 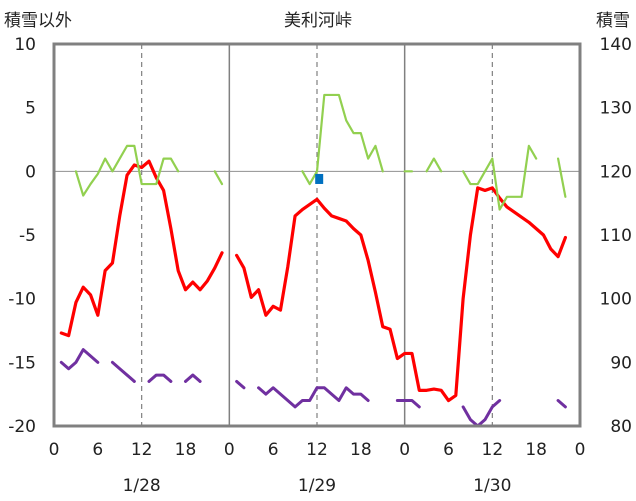 What do you see at coordinates (319, 178) in the screenshot?
I see `series-marker` at bounding box center [319, 178].